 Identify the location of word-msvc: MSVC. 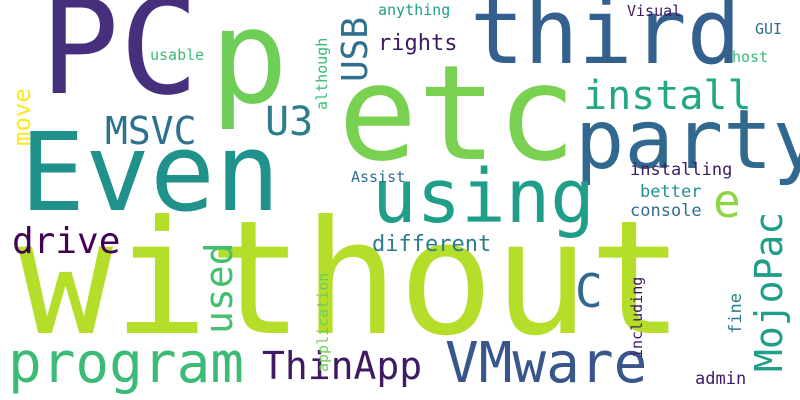
(151, 131).